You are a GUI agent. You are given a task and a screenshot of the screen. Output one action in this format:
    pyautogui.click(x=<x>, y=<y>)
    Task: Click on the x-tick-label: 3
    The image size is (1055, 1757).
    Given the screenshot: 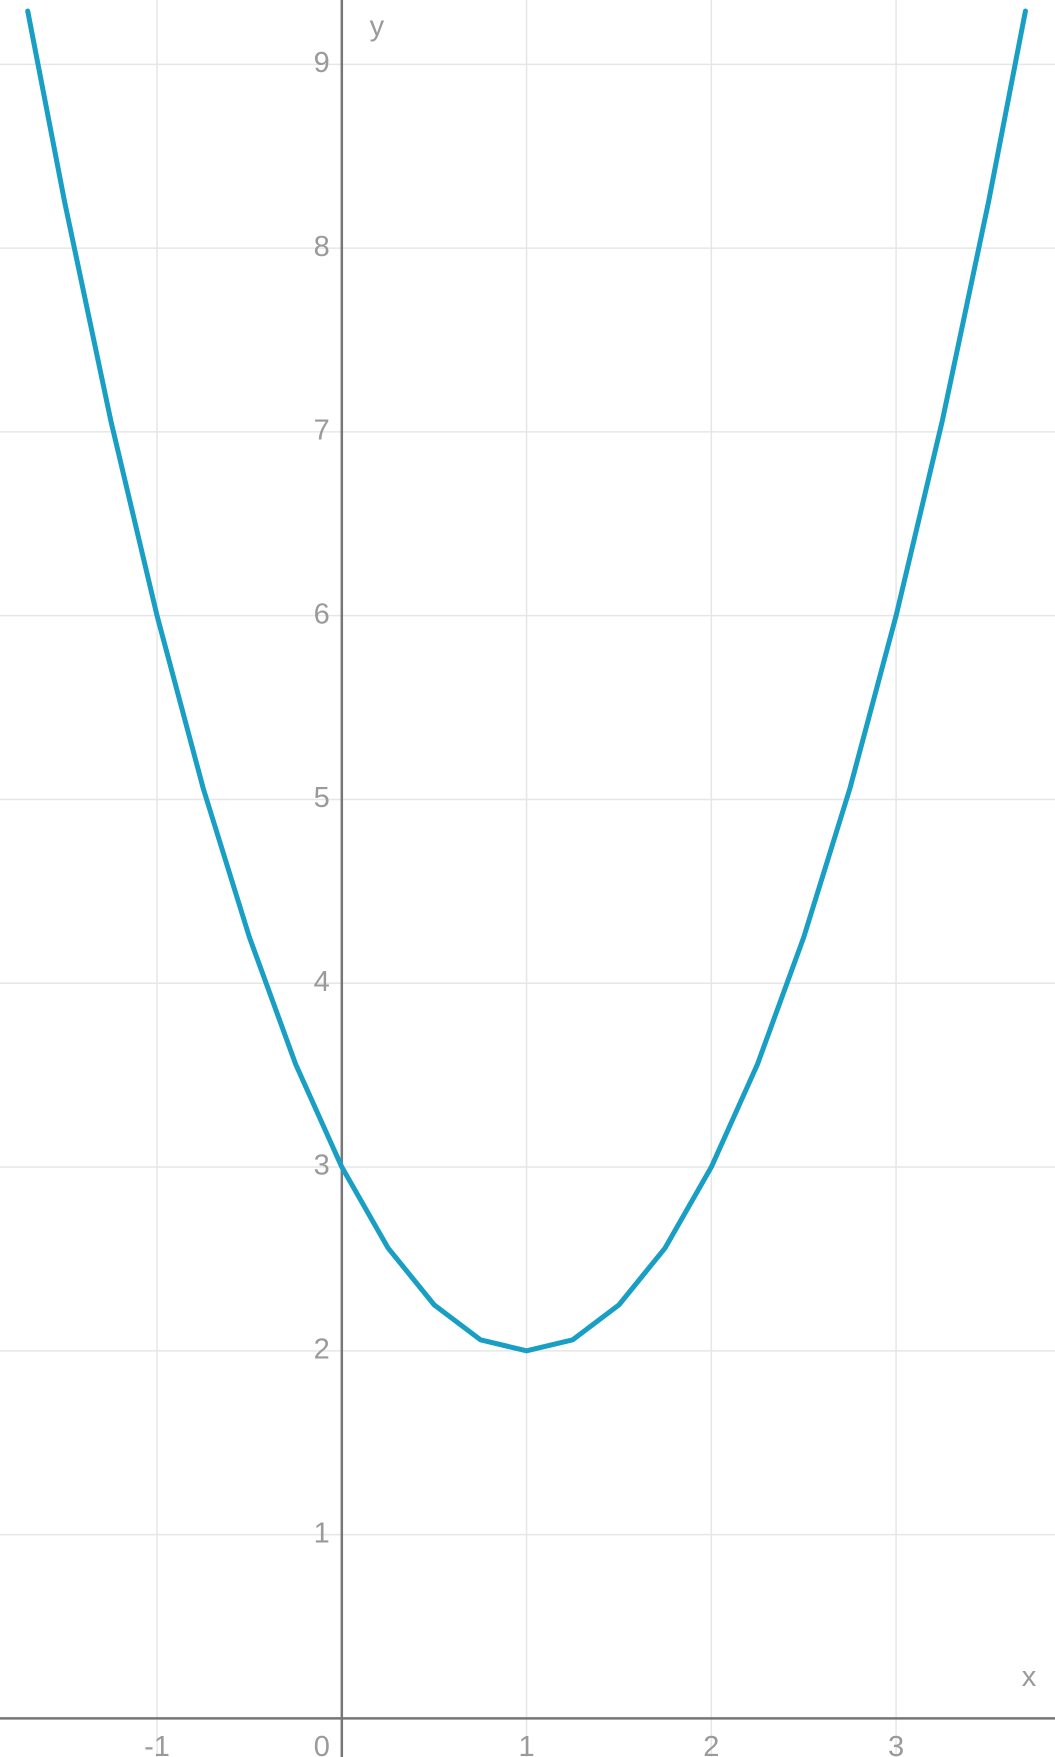 What is the action you would take?
    pyautogui.click(x=896, y=1744)
    